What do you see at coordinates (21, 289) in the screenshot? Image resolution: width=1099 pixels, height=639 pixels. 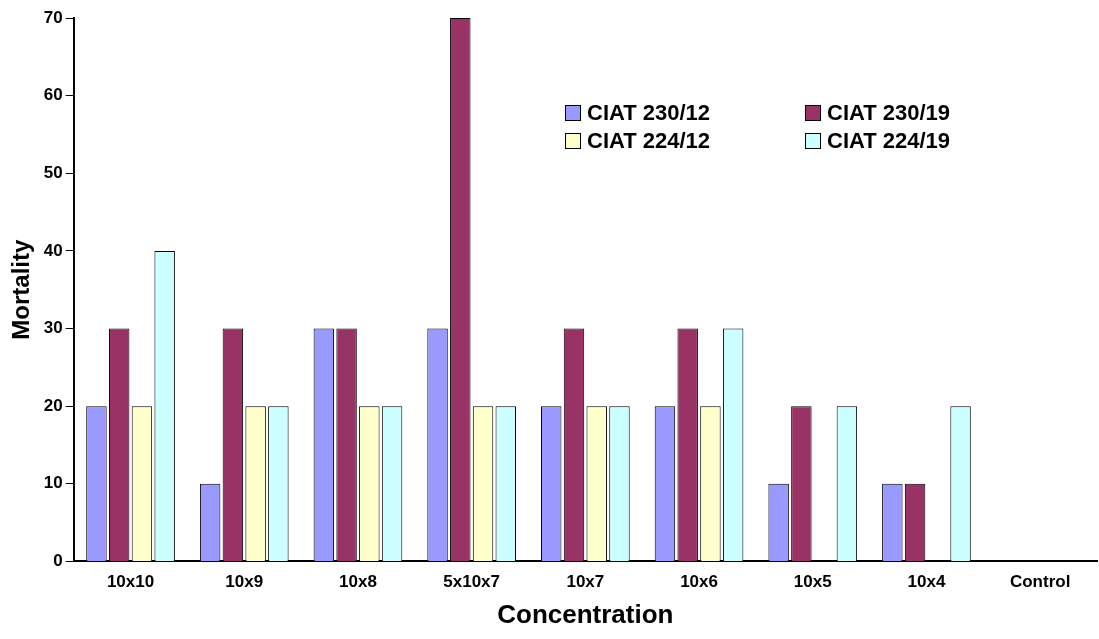 I see `y-axis-title: Mortality` at bounding box center [21, 289].